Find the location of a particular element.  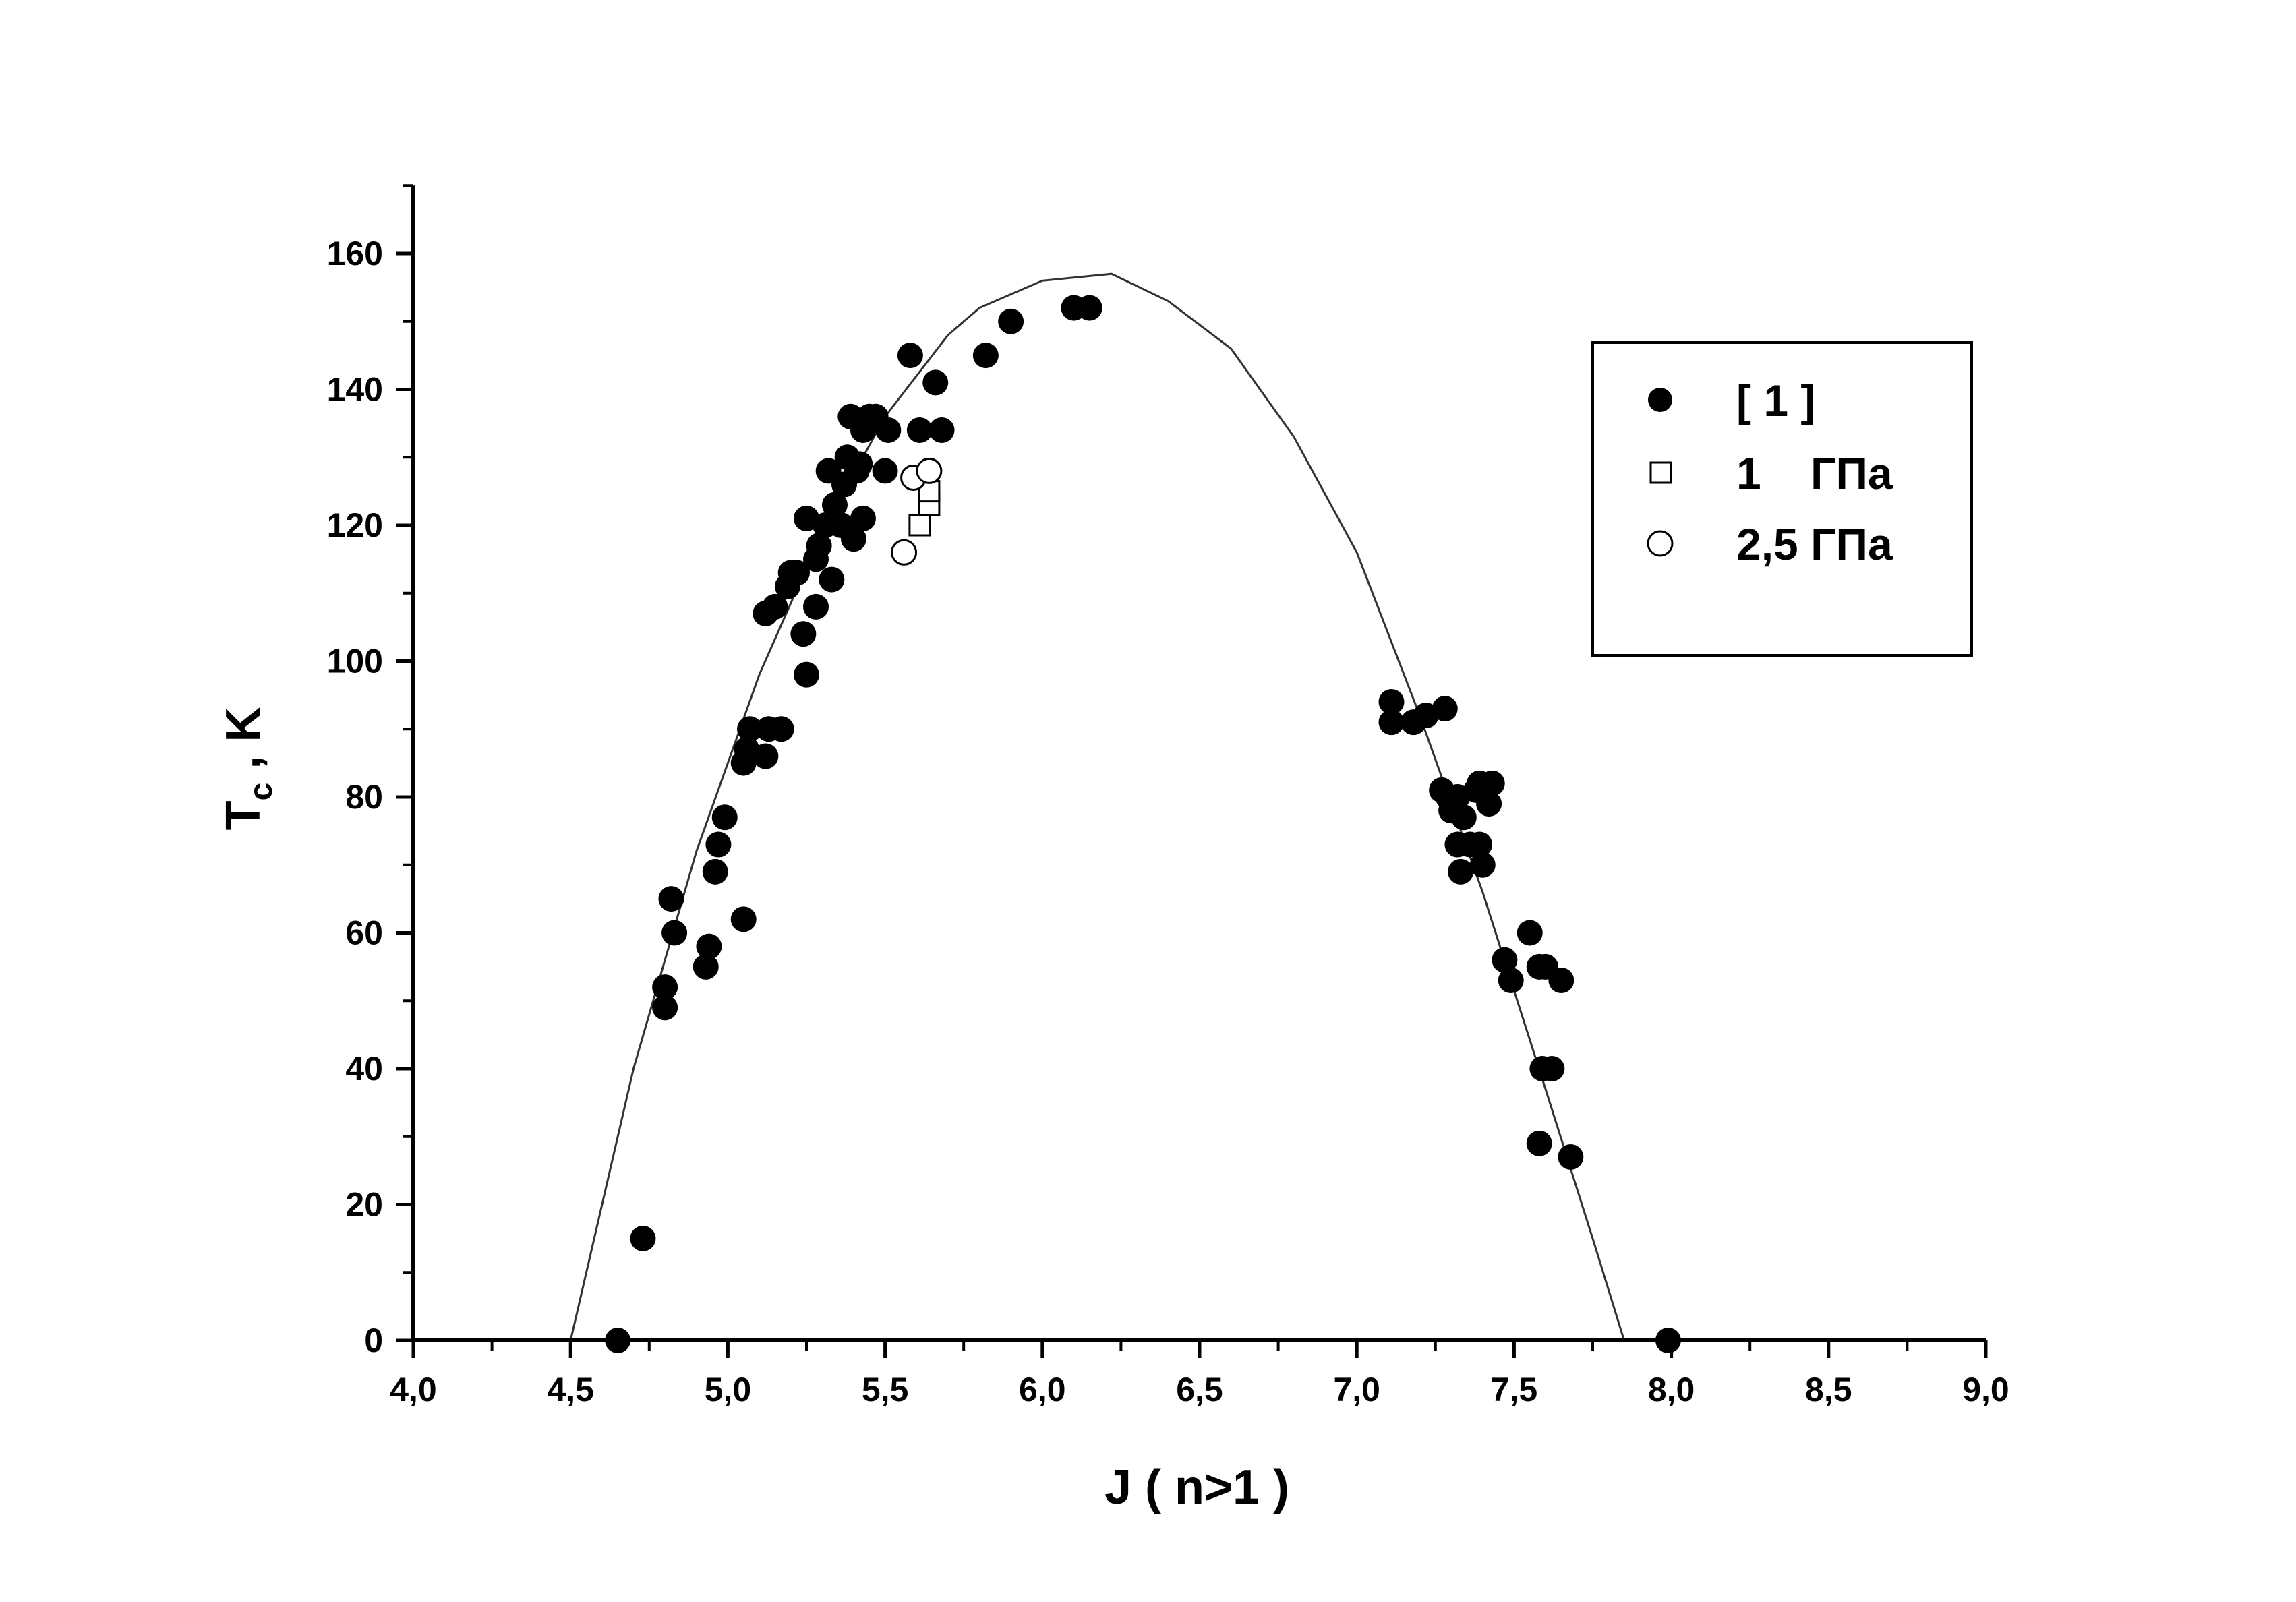

y-axis-title-tail: , K is located at coordinates (243, 745).